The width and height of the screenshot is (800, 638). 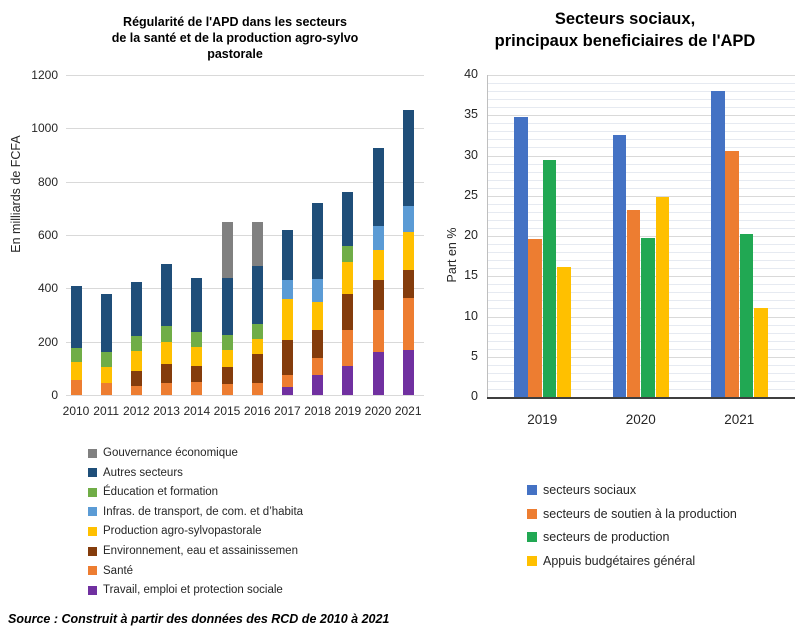 I want to click on y-tick-label: 1000, so click(x=44, y=128).